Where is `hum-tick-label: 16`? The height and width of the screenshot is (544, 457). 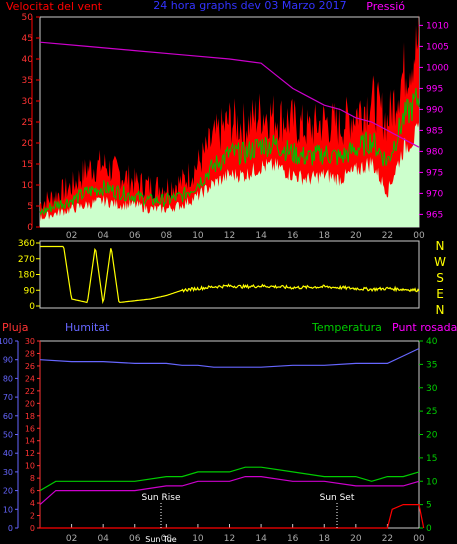
hum-tick-label: 16 is located at coordinates (30, 428).